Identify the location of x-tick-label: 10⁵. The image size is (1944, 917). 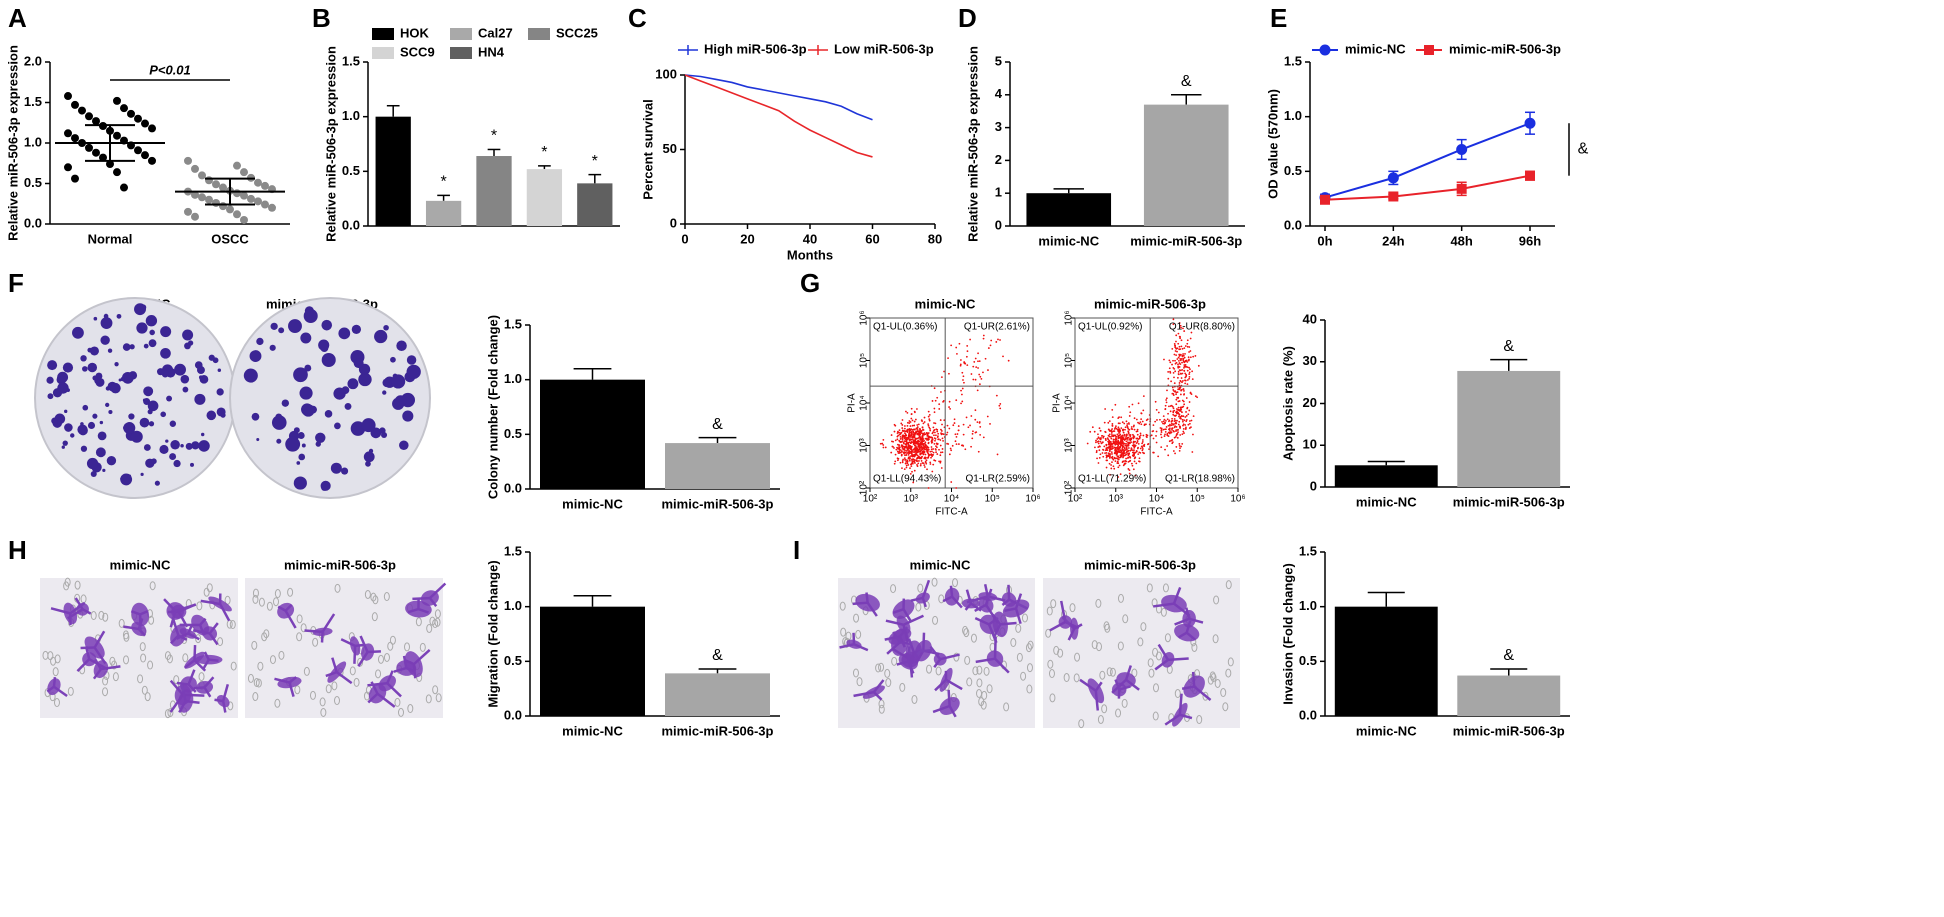
(992, 499).